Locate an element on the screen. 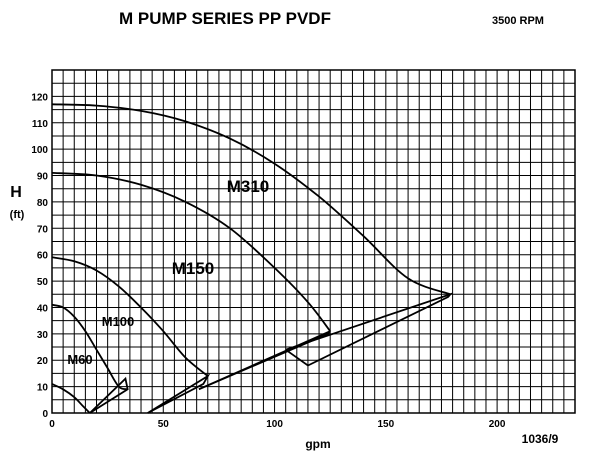  y-tick-label: 20 is located at coordinates (43, 361).